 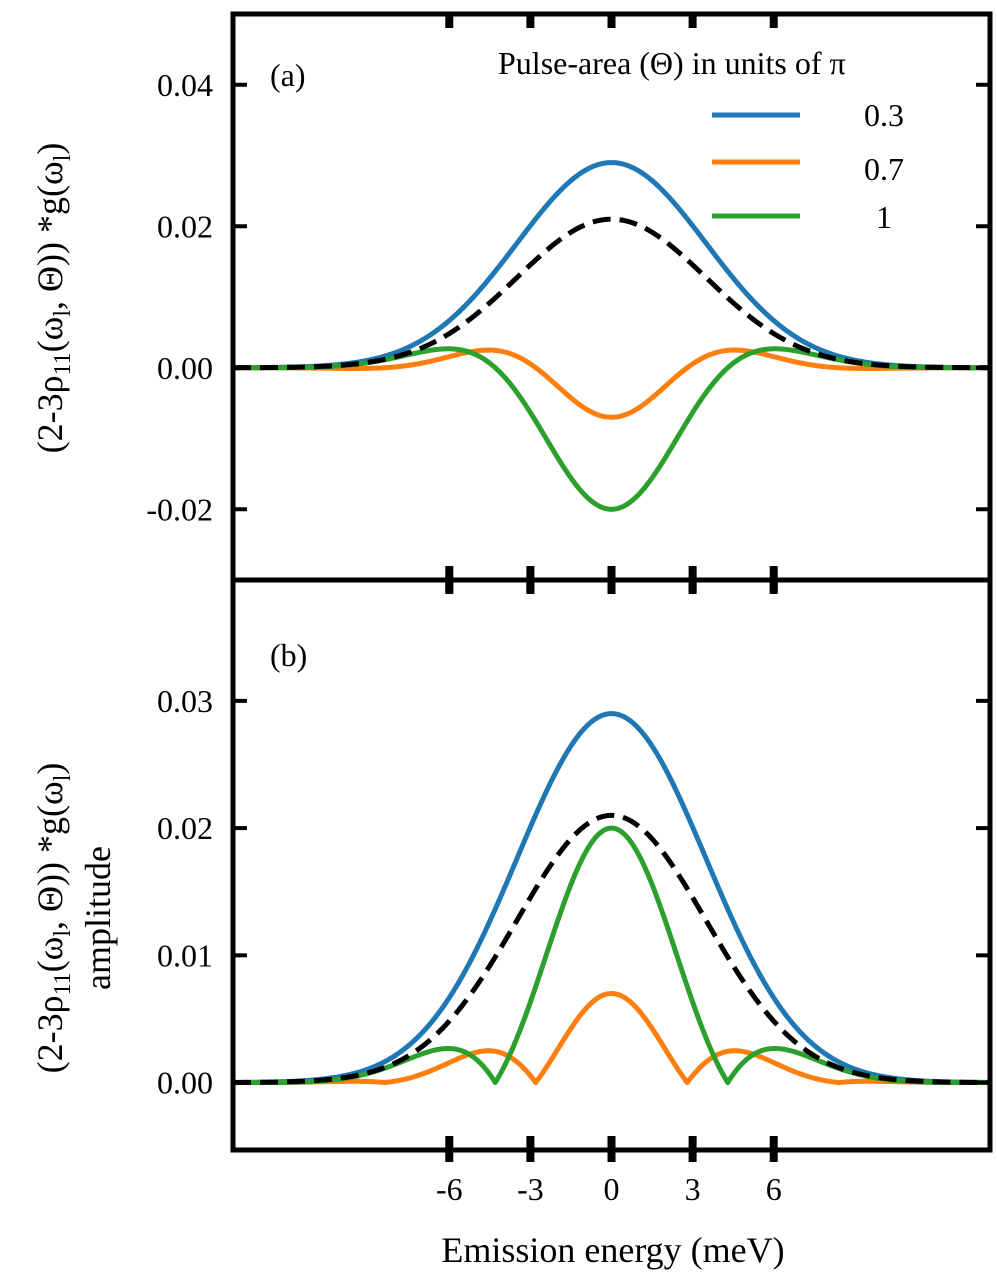 I want to click on panel-b-ylabel-part-5: l, so click(x=63, y=777).